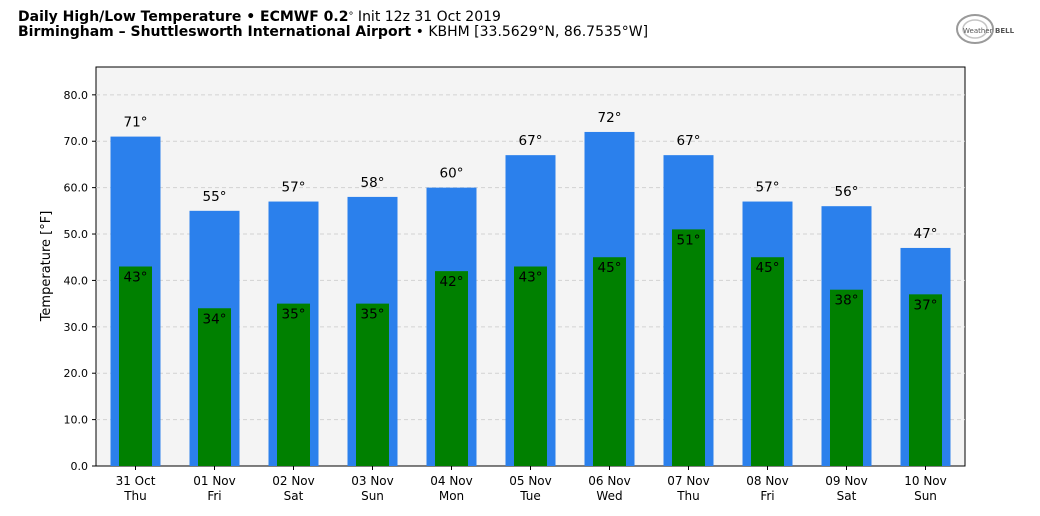 The height and width of the screenshot is (516, 1040). I want to click on x-tick-date: 01 Nov, so click(214, 481).